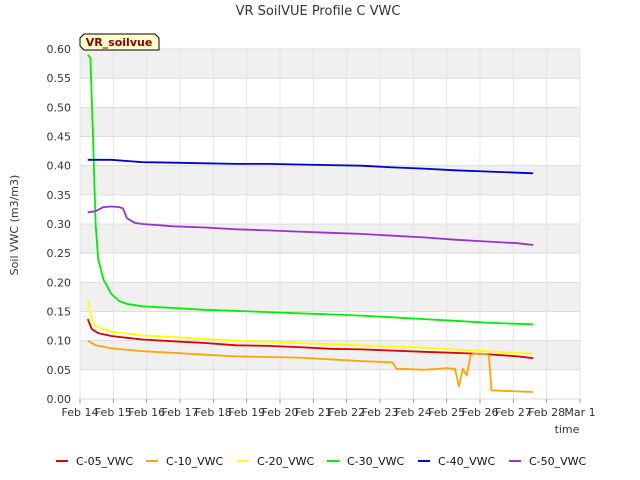  Describe the element at coordinates (310, 339) in the screenshot. I see `series-line-c-05-vwc` at that location.